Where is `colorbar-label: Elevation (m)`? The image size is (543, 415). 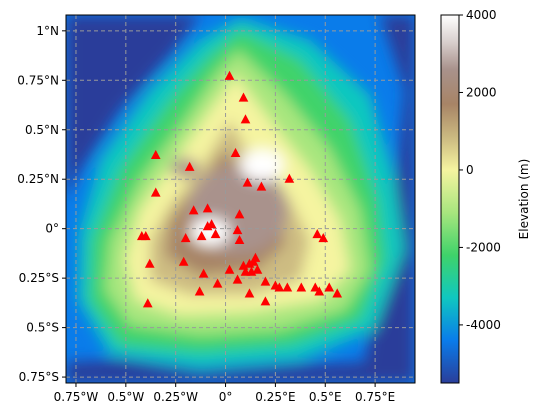
colorbar-label: Elevation (m) is located at coordinates (524, 199).